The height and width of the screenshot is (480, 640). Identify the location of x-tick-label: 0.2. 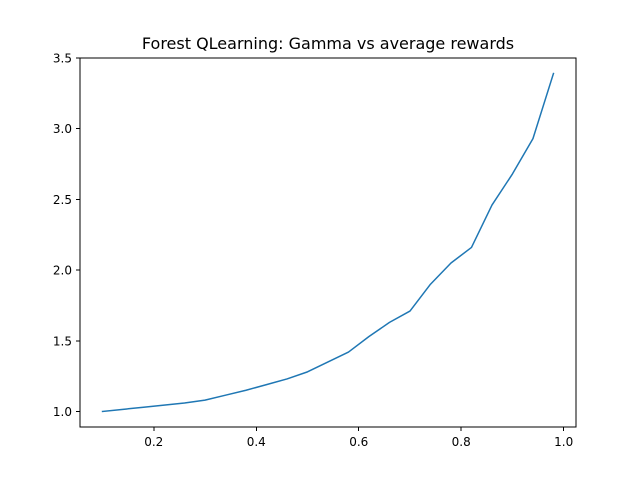
(153, 442).